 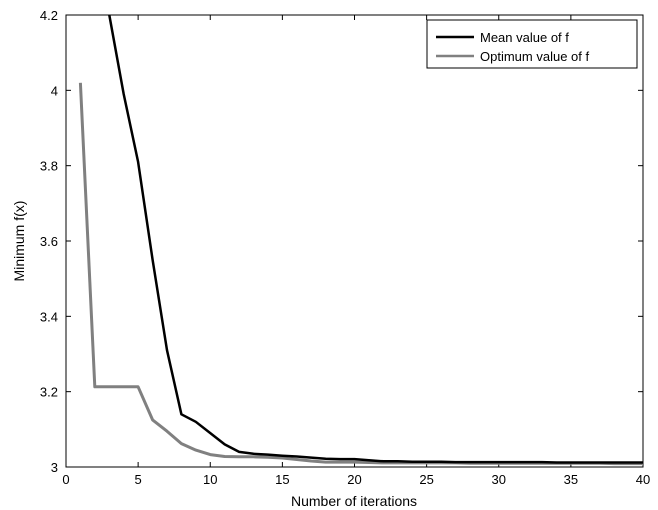 What do you see at coordinates (49, 166) in the screenshot?
I see `y-tick-label: 3.8` at bounding box center [49, 166].